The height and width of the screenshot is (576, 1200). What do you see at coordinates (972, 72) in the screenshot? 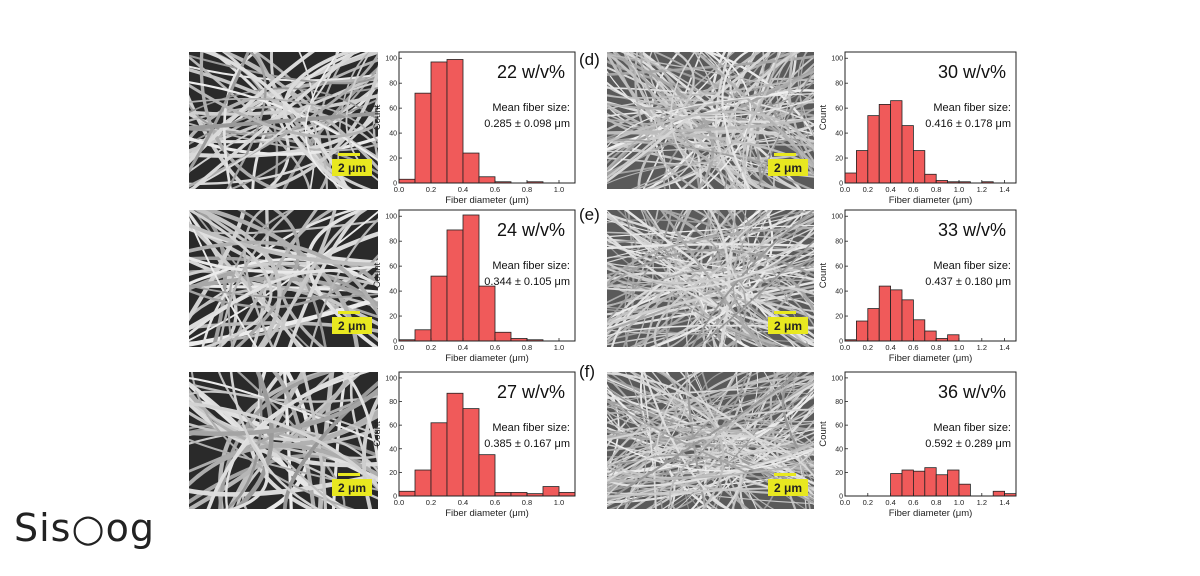
I see `chart-title: 30 w/v%` at bounding box center [972, 72].